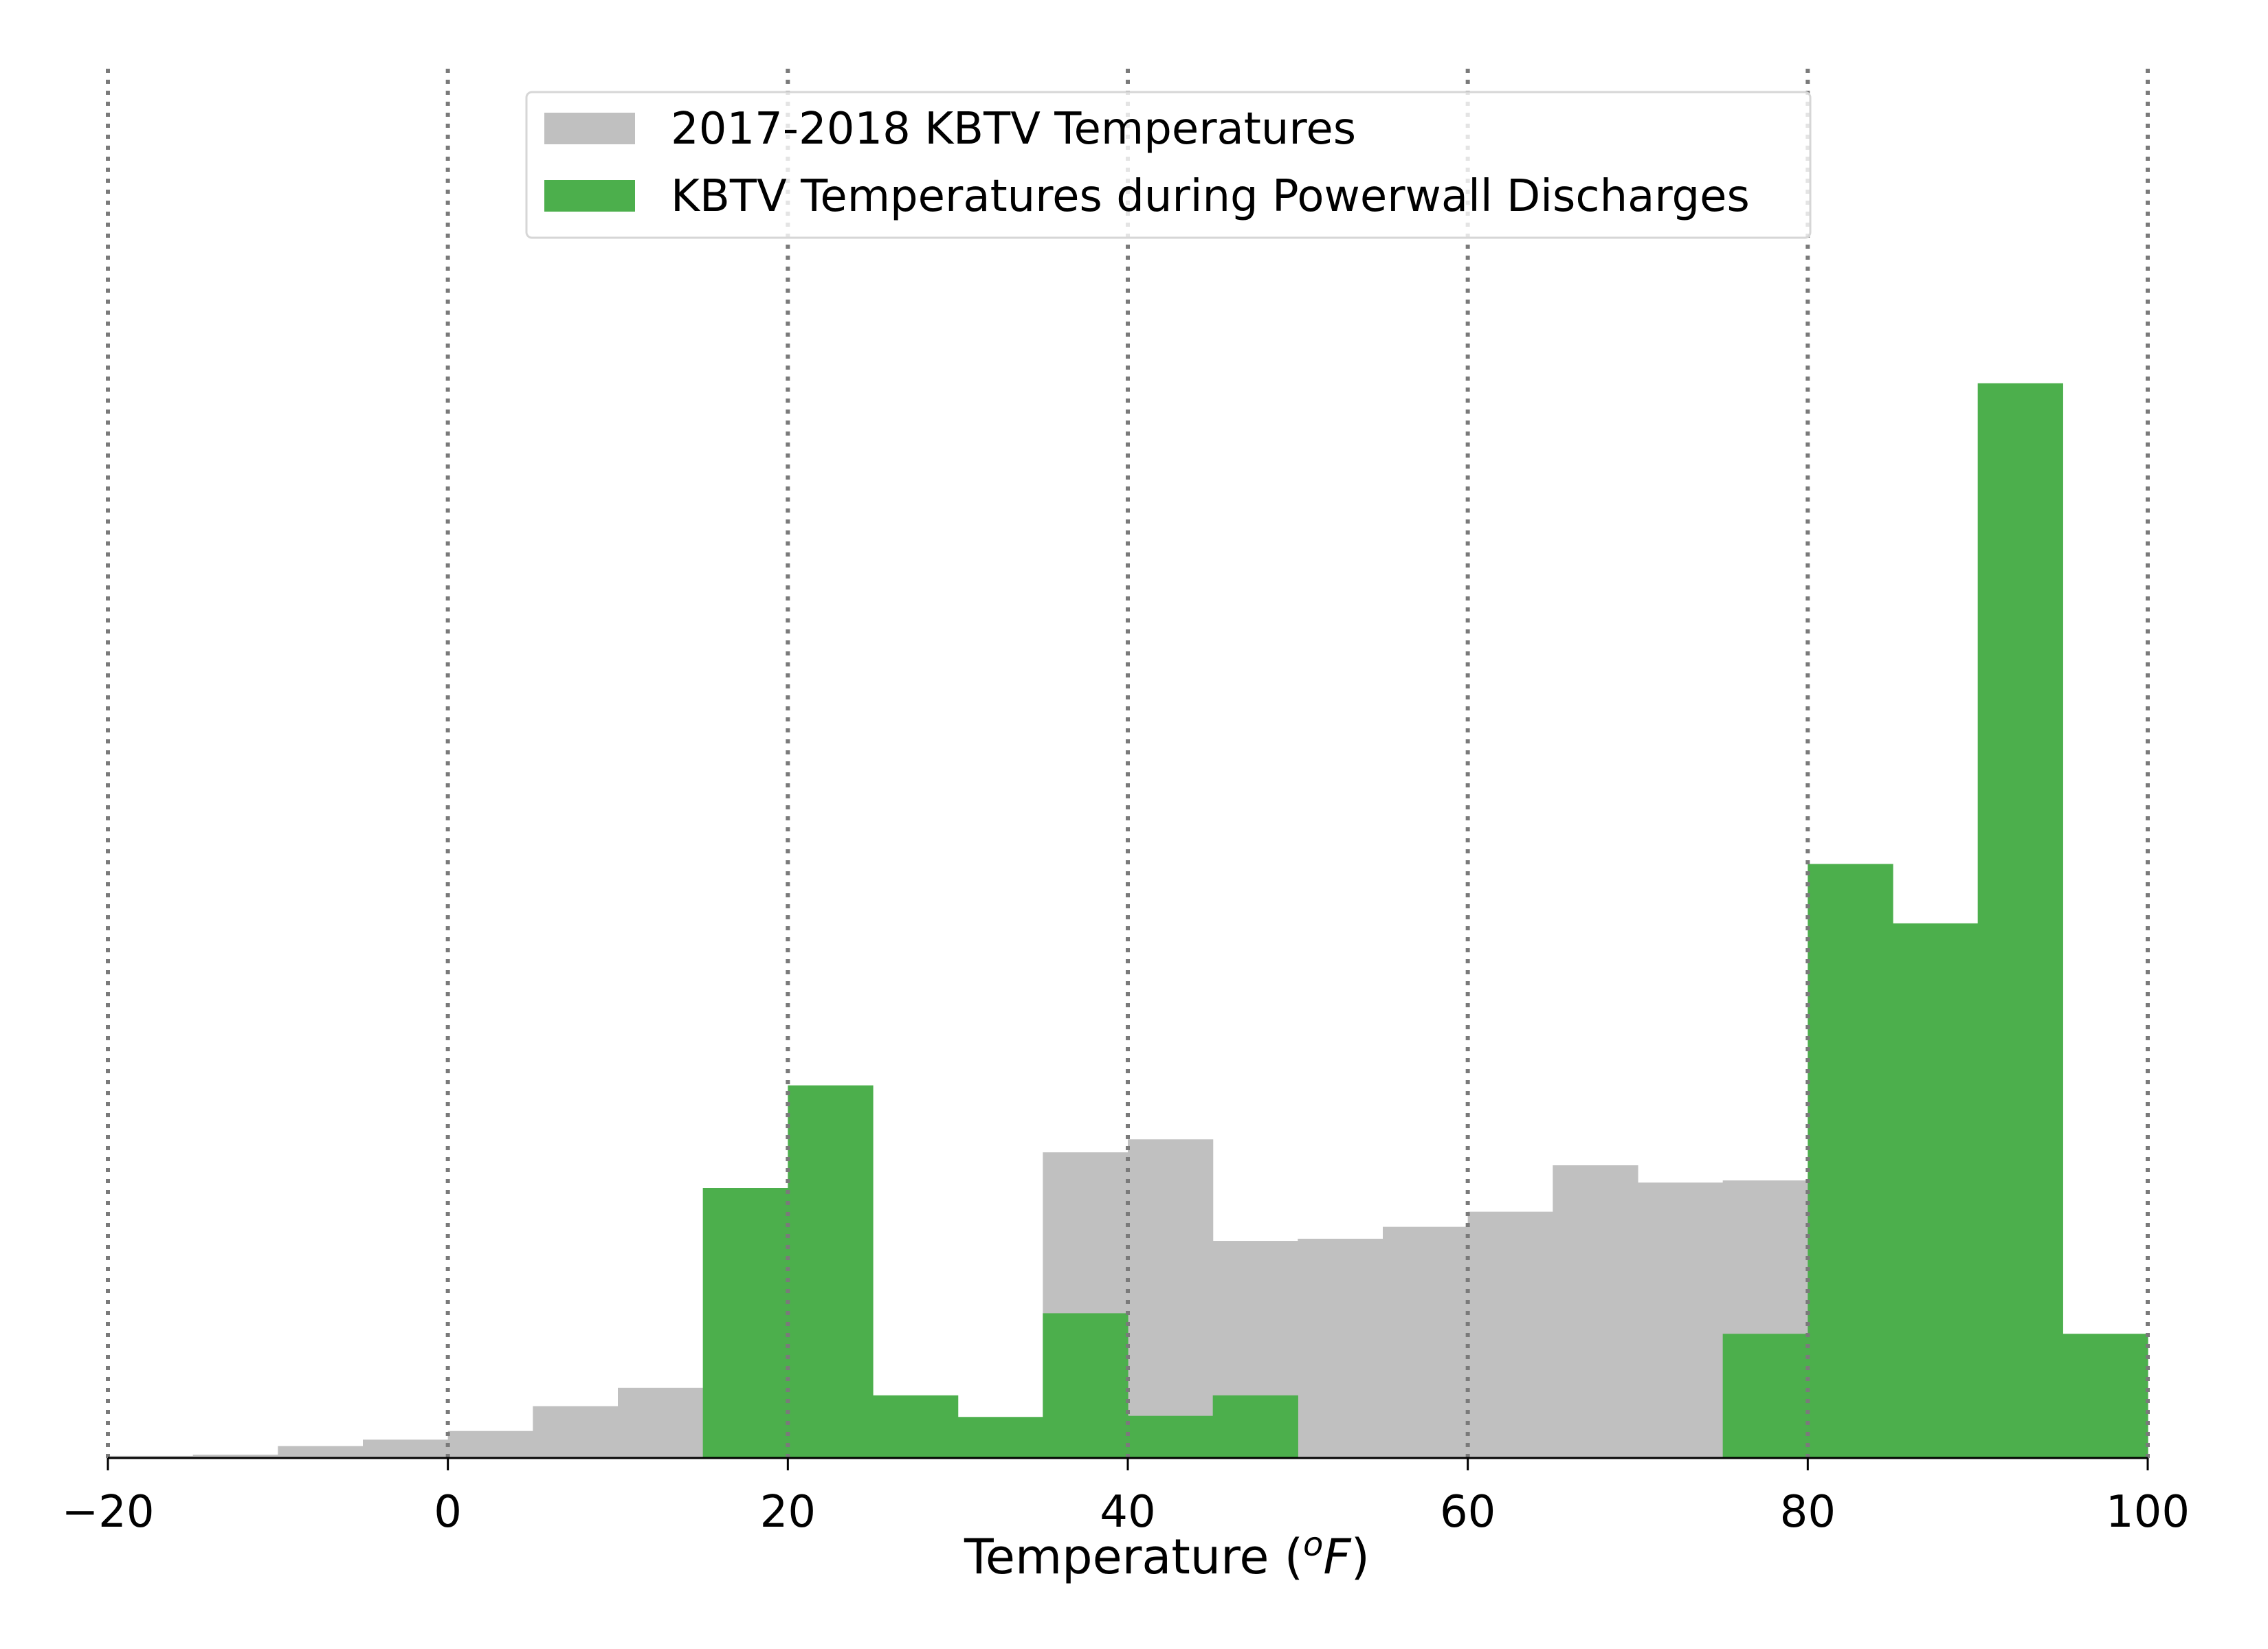 The height and width of the screenshot is (1649, 2268). Describe the element at coordinates (1808, 1513) in the screenshot. I see `x-tick-label-5: 80` at that location.